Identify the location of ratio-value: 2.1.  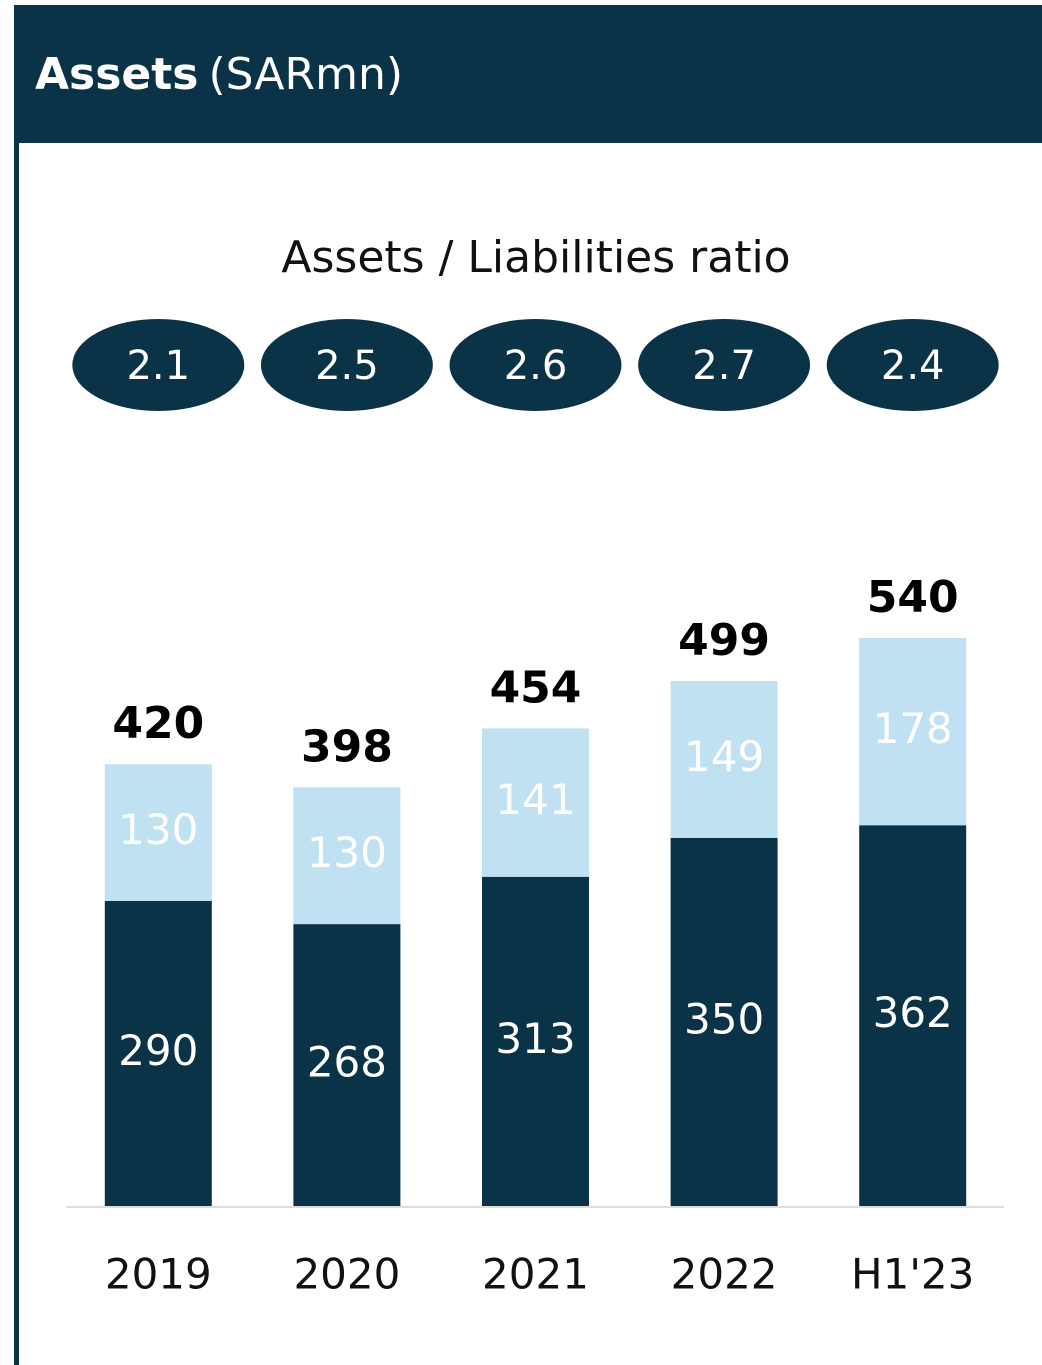
(158, 366).